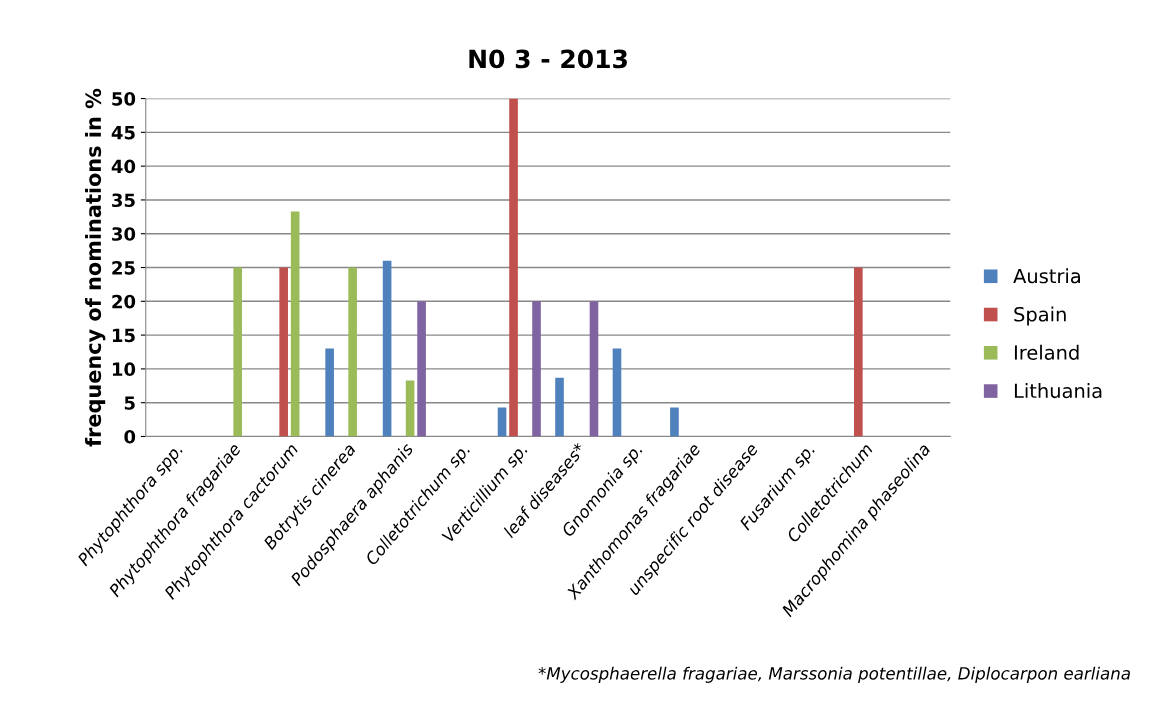 This screenshot has width=1166, height=704. I want to click on legend-label: Austria, so click(1046, 276).